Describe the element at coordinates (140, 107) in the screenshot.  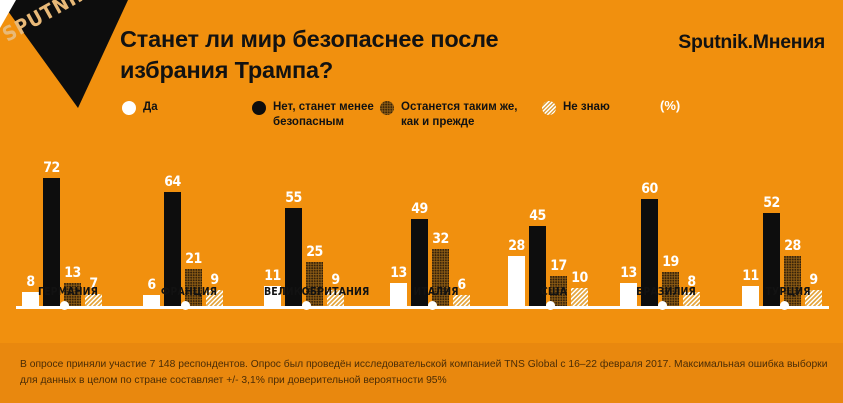
I see `legend-item-yes: Да` at that location.